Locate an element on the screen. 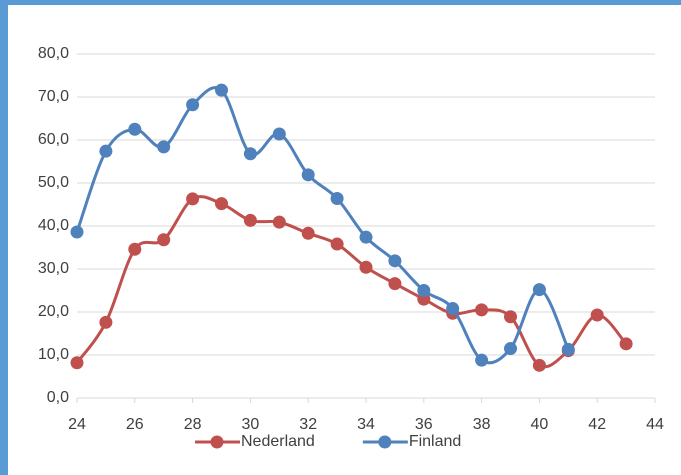  y-tick-label: 60,0 is located at coordinates (53, 139).